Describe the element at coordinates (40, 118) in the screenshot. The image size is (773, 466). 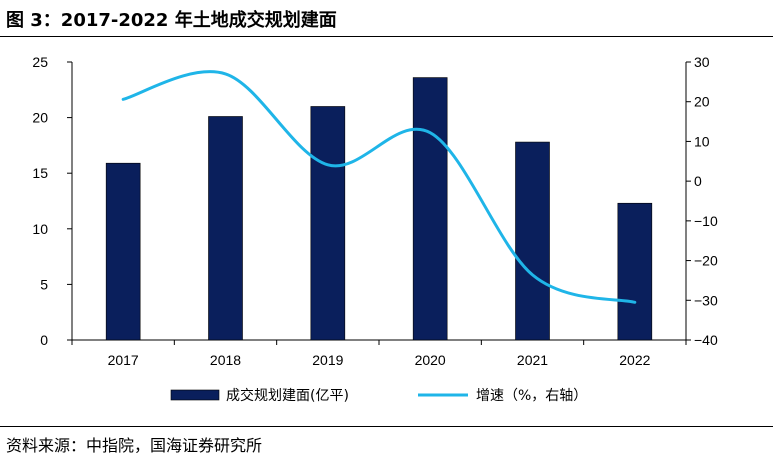
I see `left-axis-tick-label: 20` at that location.